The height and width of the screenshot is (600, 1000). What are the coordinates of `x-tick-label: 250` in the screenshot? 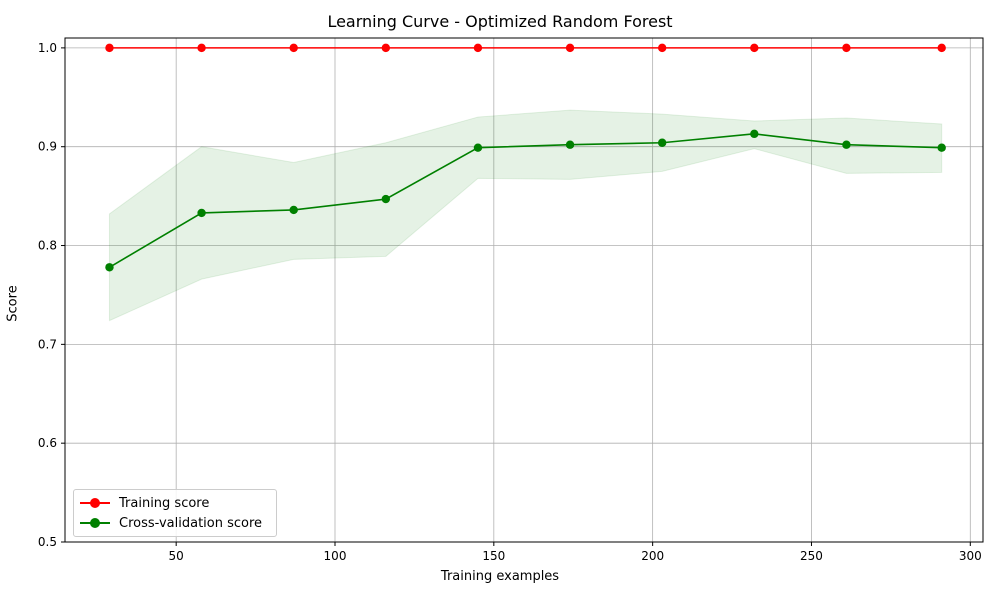 It's located at (811, 556).